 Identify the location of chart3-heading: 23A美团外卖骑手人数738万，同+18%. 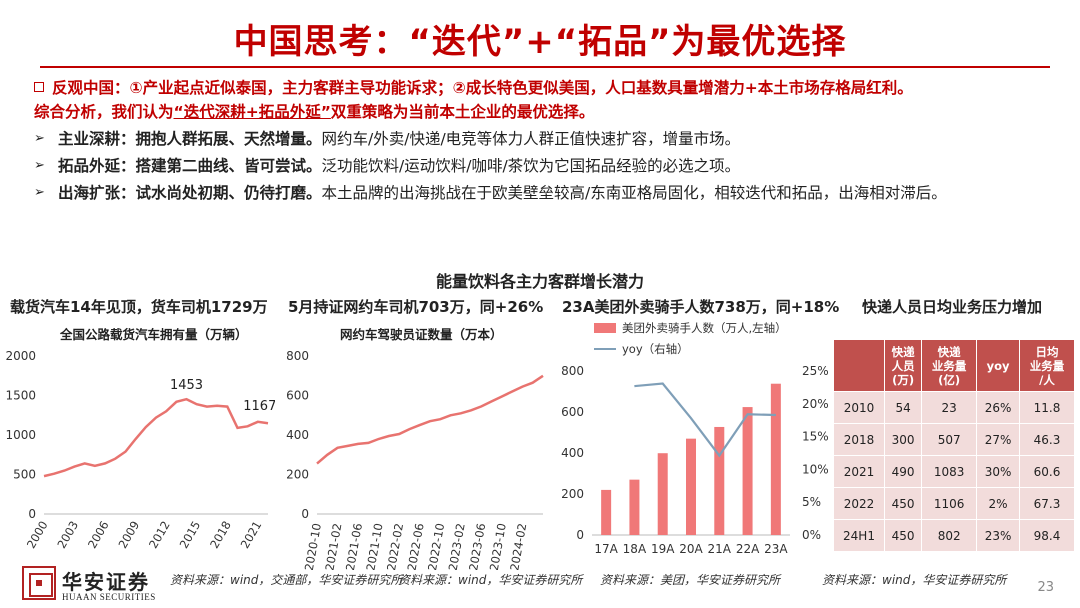
(701, 307).